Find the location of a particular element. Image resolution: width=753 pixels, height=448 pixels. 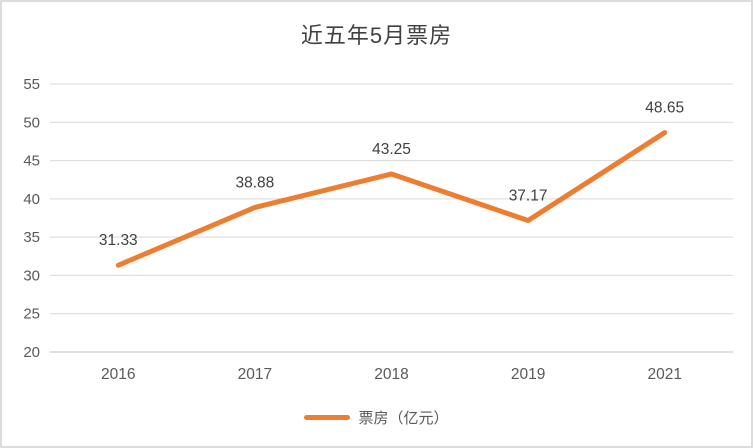

y-tick-label: 35 is located at coordinates (31, 237).